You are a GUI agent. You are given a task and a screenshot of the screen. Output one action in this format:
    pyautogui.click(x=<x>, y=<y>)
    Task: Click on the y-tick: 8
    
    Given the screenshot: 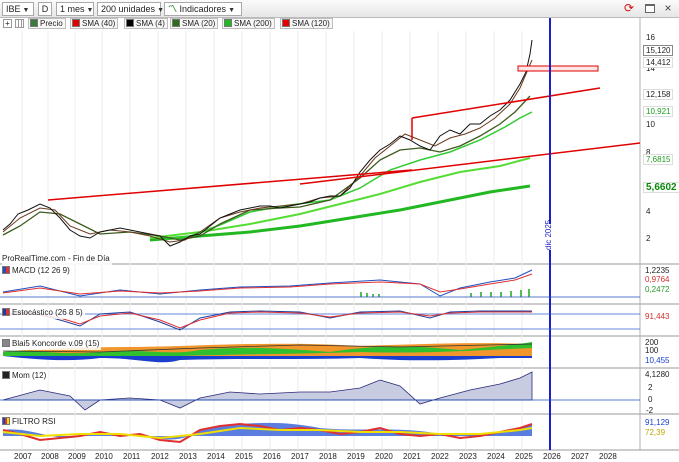 What is the action you would take?
    pyautogui.click(x=648, y=152)
    